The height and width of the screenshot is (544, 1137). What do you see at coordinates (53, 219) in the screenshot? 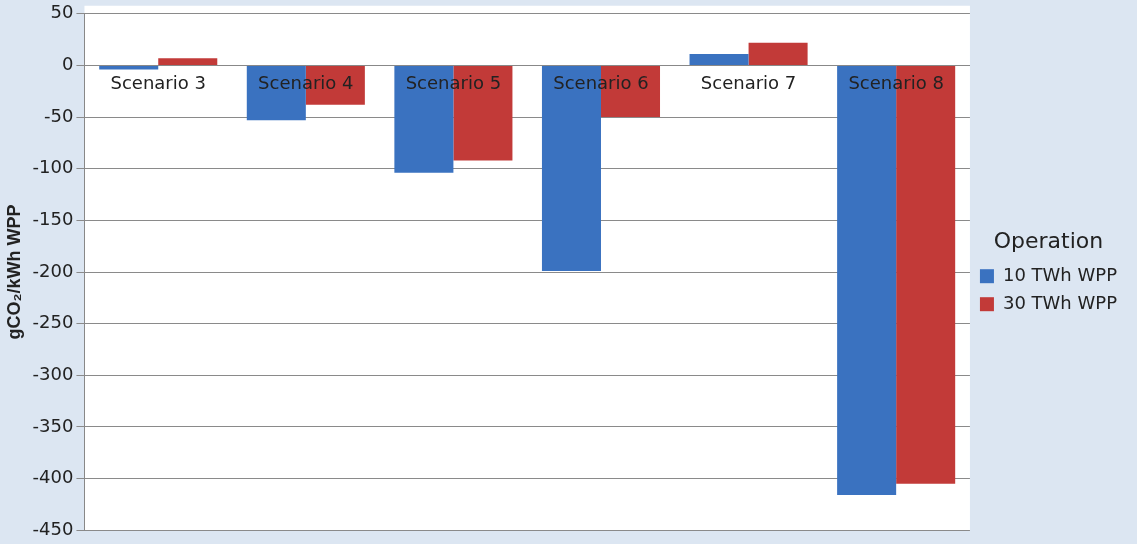
I see `y-tick-label: -150` at bounding box center [53, 219].